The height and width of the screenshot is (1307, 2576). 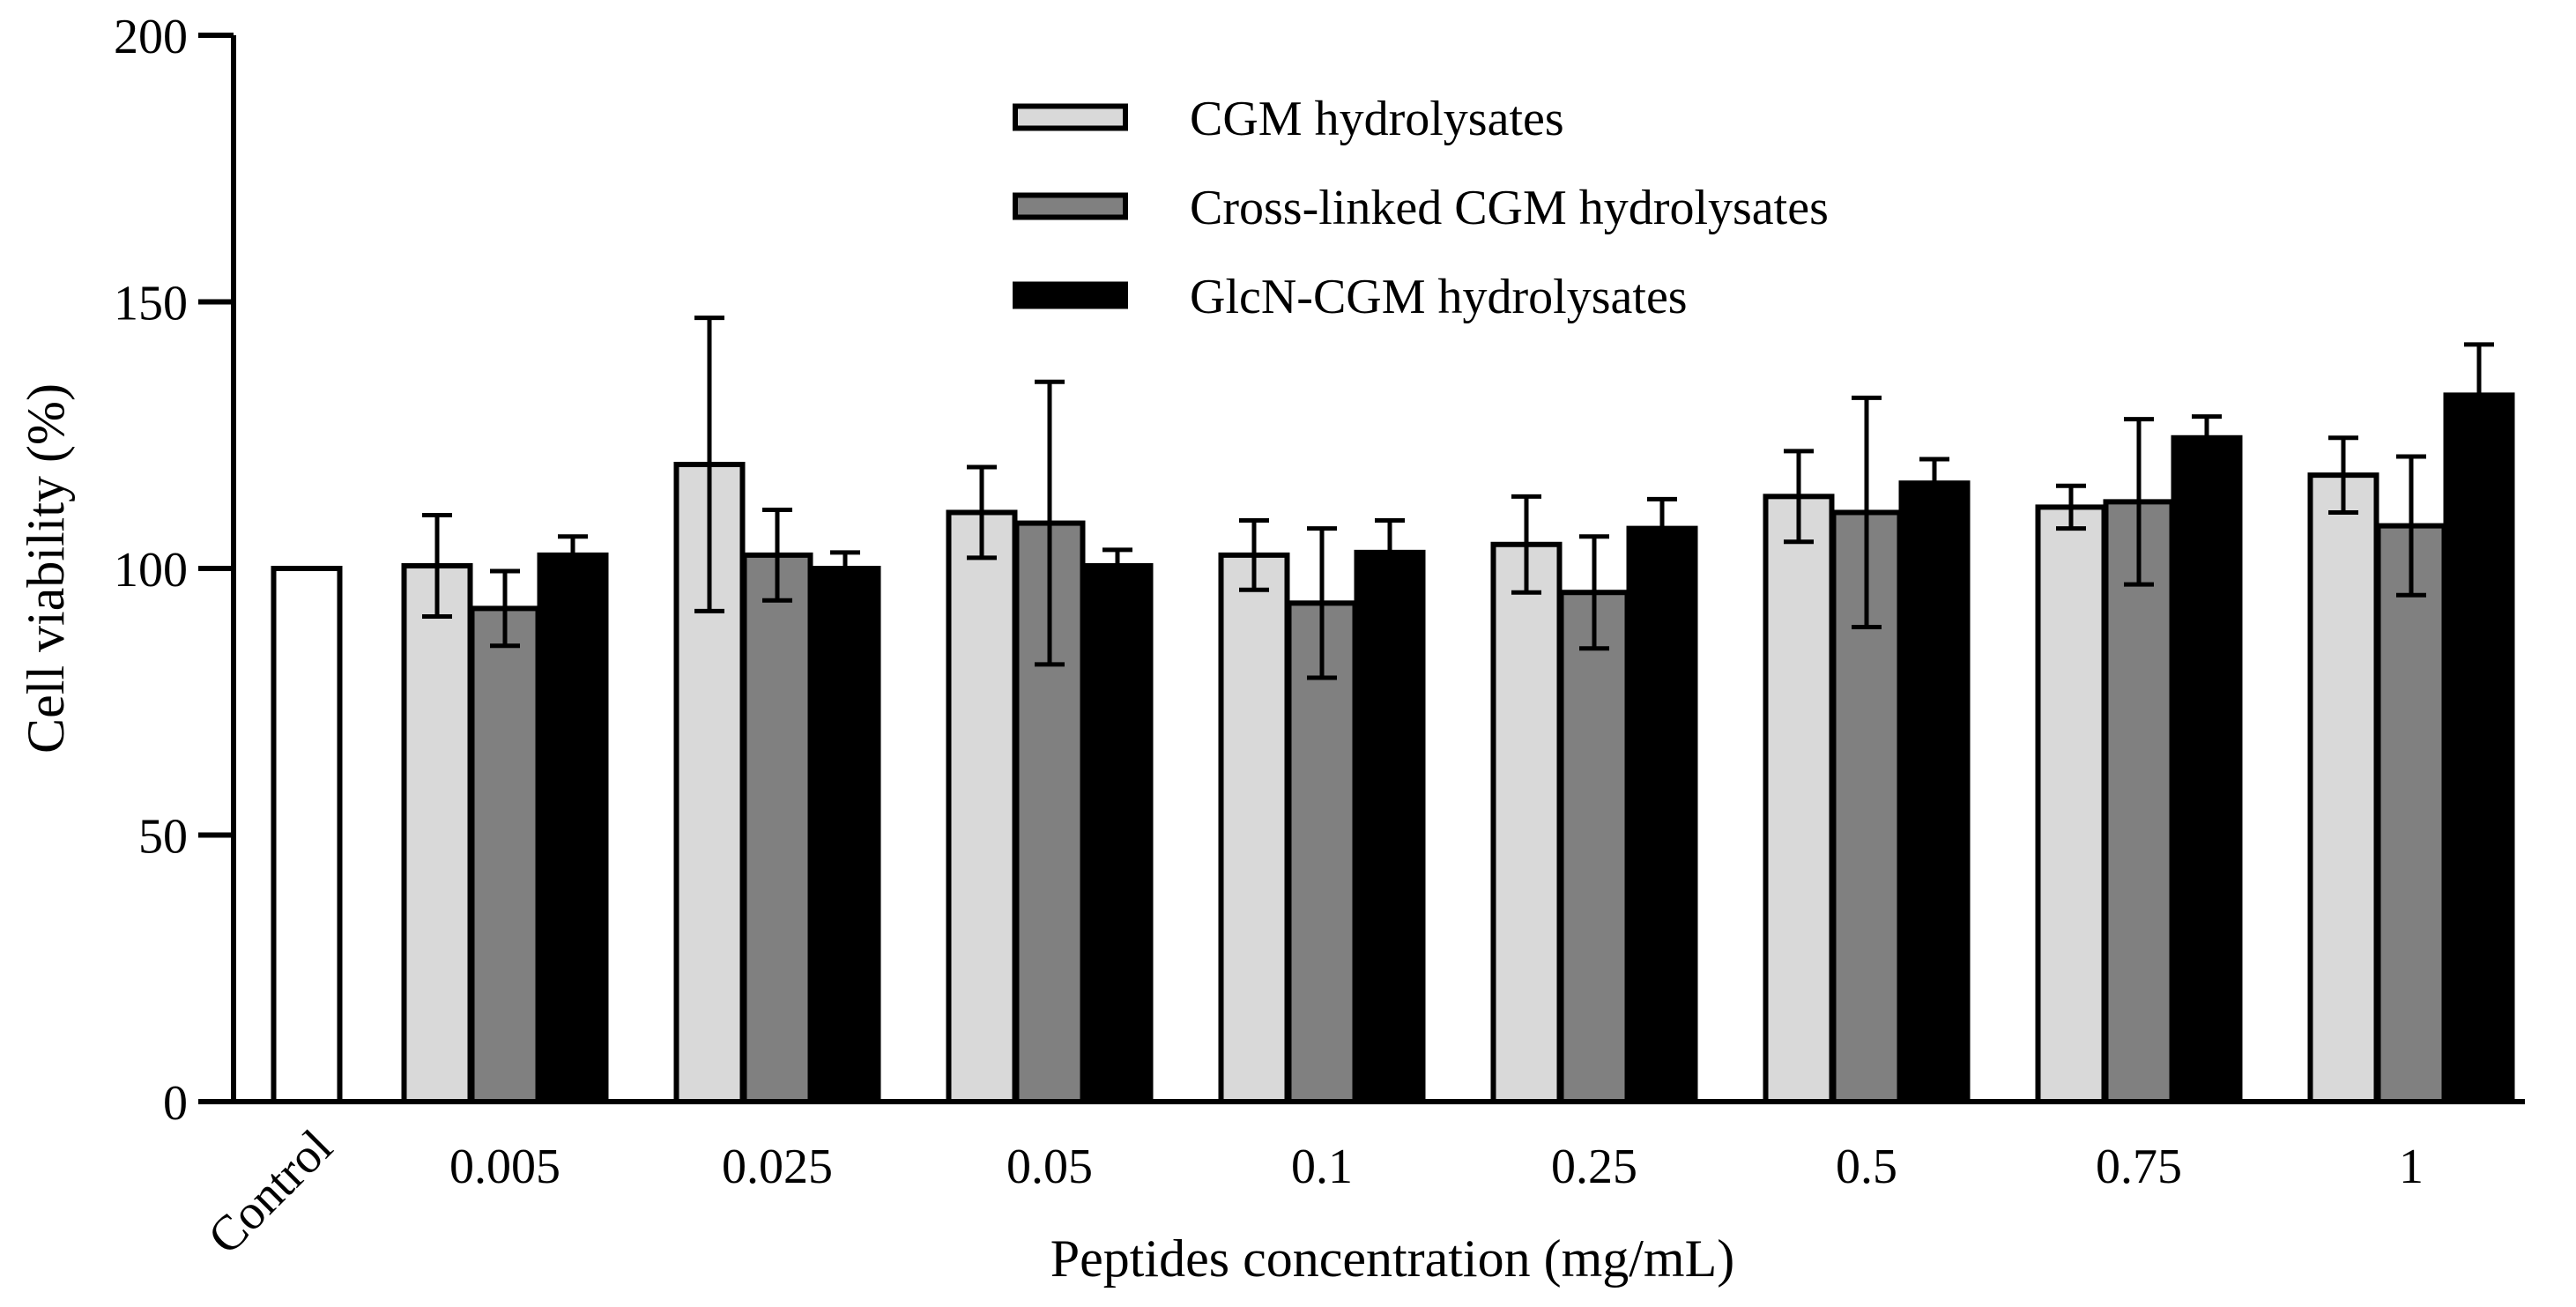 What do you see at coordinates (1049, 1167) in the screenshot?
I see `x-tick-label: 0.05` at bounding box center [1049, 1167].